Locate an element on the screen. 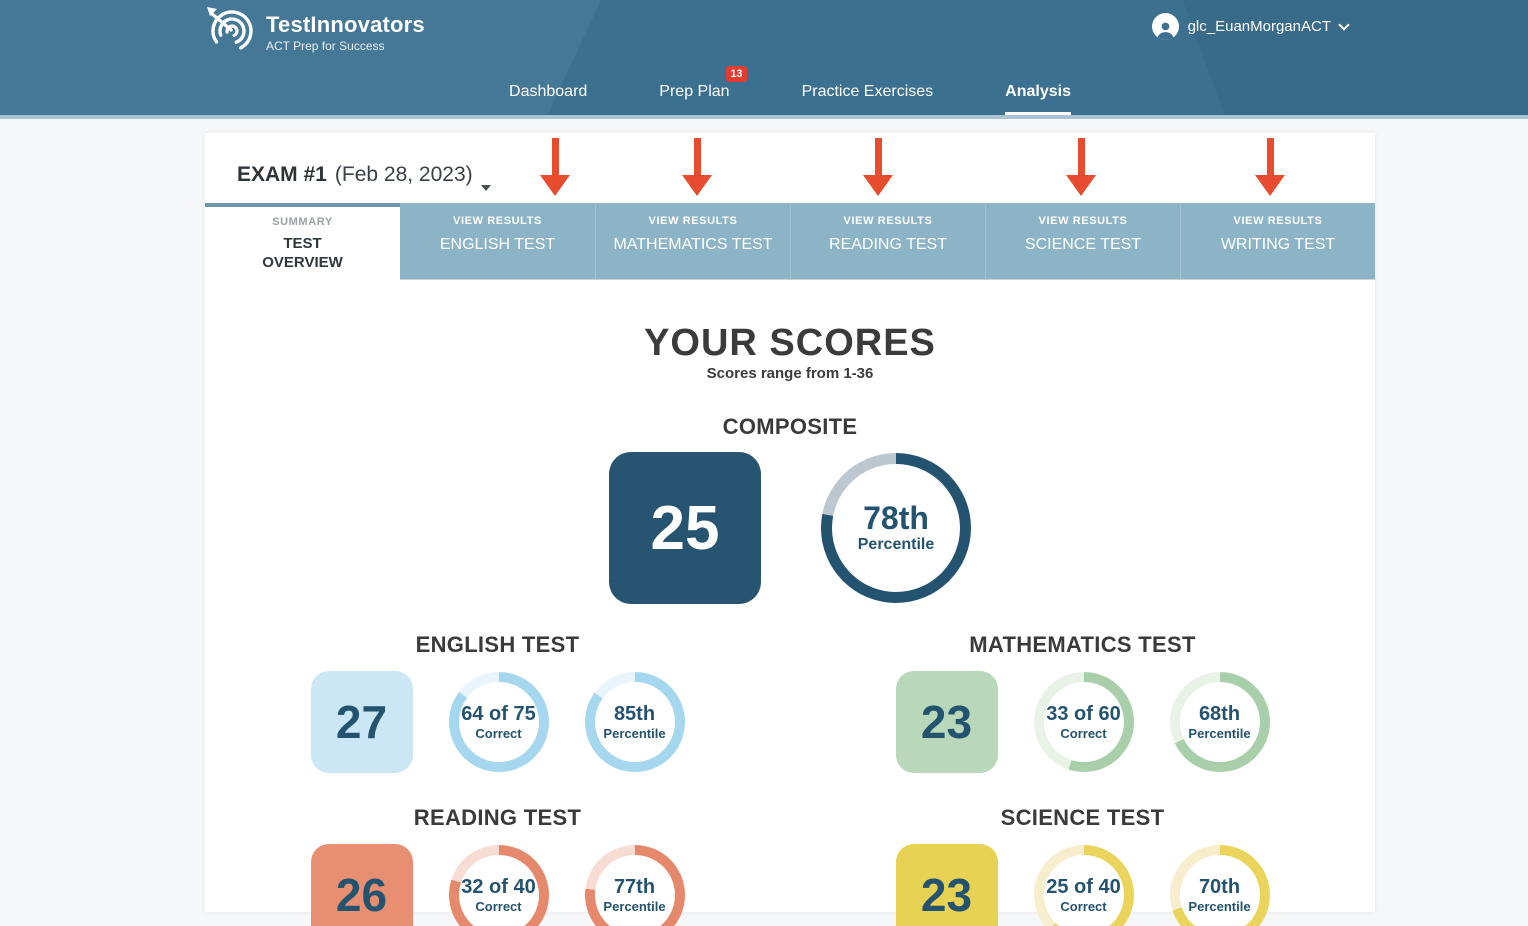 The height and width of the screenshot is (926, 1528). exam-selector-row: EXAM #1 (Feb 28, 2023) is located at coordinates (790, 168).